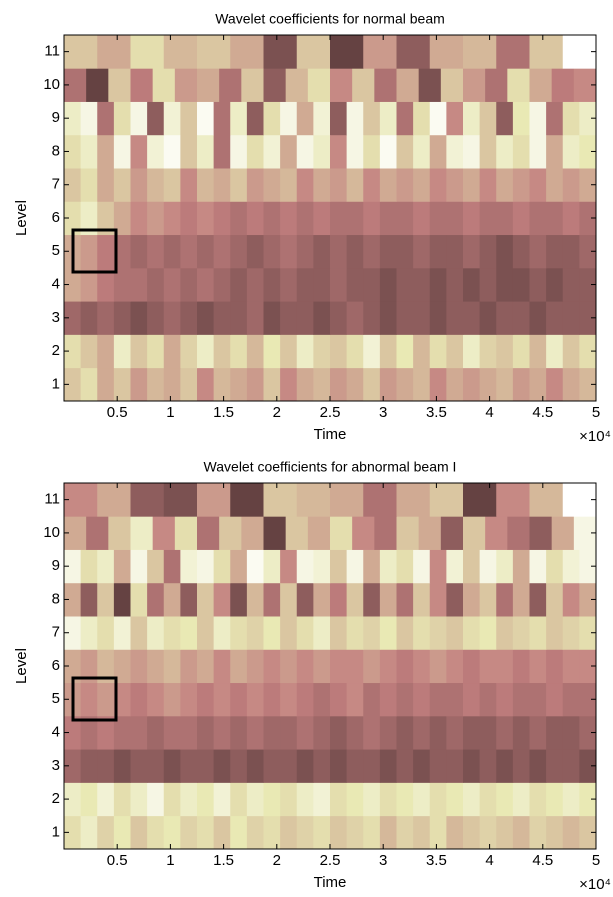  What do you see at coordinates (56, 250) in the screenshot?
I see `y-tick-label: 5` at bounding box center [56, 250].